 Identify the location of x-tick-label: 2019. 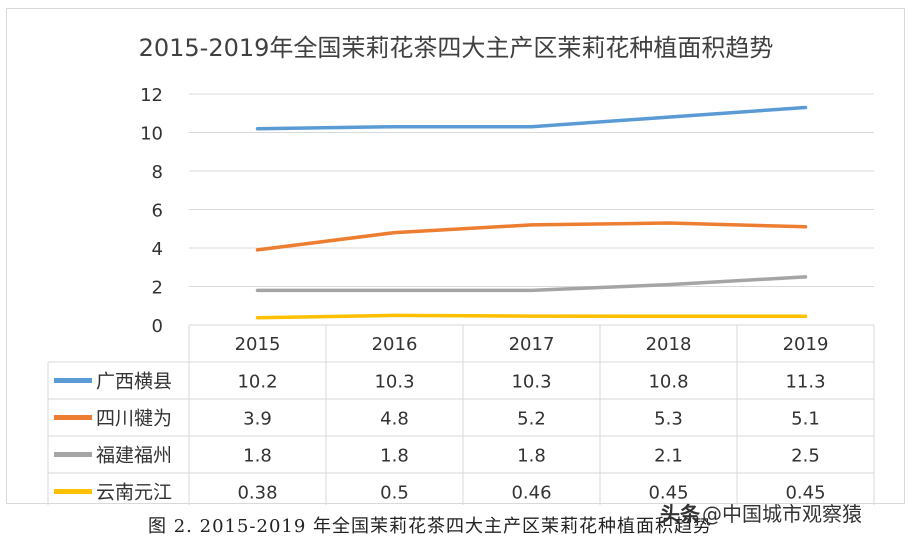
(806, 344).